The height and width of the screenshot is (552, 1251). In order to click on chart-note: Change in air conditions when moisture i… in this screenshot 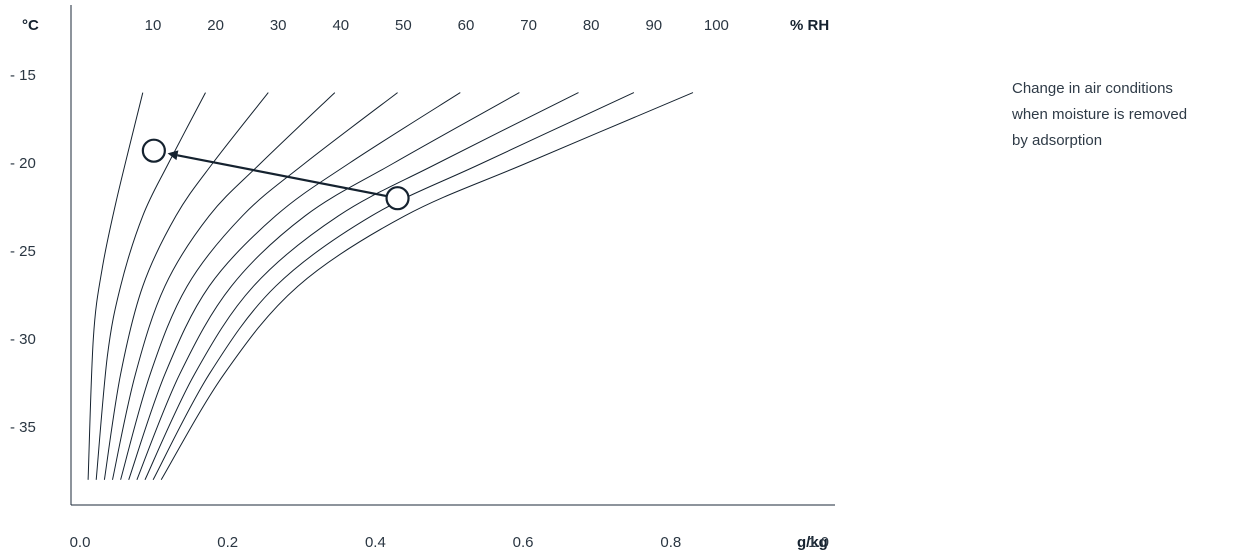, I will do `click(1130, 115)`.